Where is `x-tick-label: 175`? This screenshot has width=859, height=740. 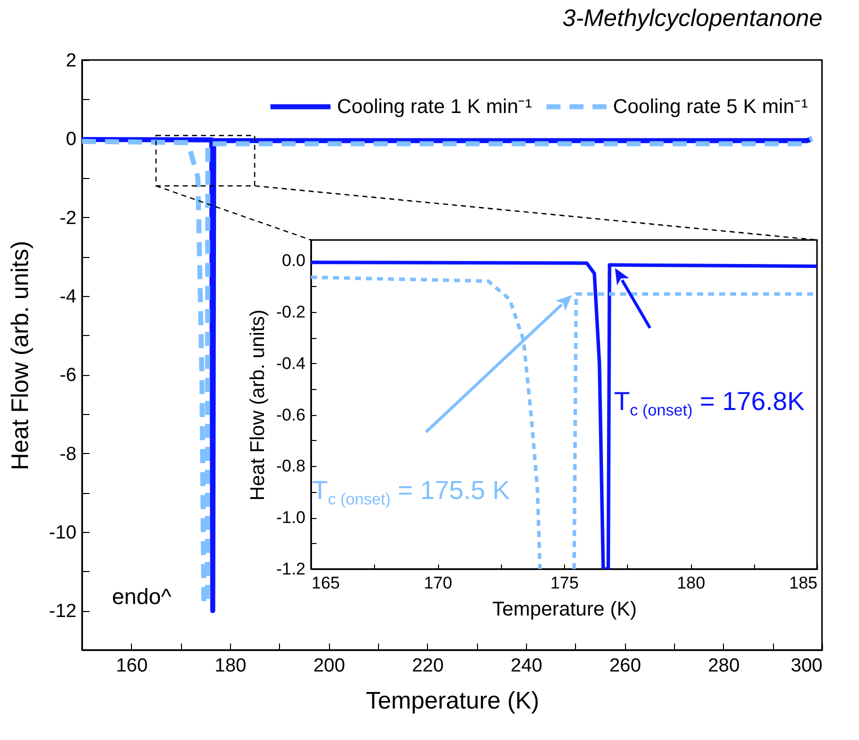 x-tick-label: 175 is located at coordinates (564, 583).